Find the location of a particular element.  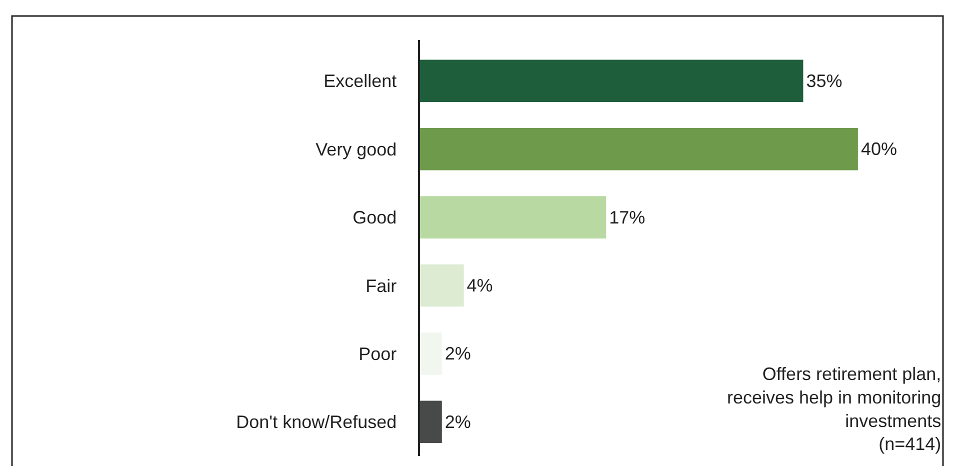

annotation: Offers retirement plan, receives help in monitoring investments (n=414) is located at coordinates (834, 409).